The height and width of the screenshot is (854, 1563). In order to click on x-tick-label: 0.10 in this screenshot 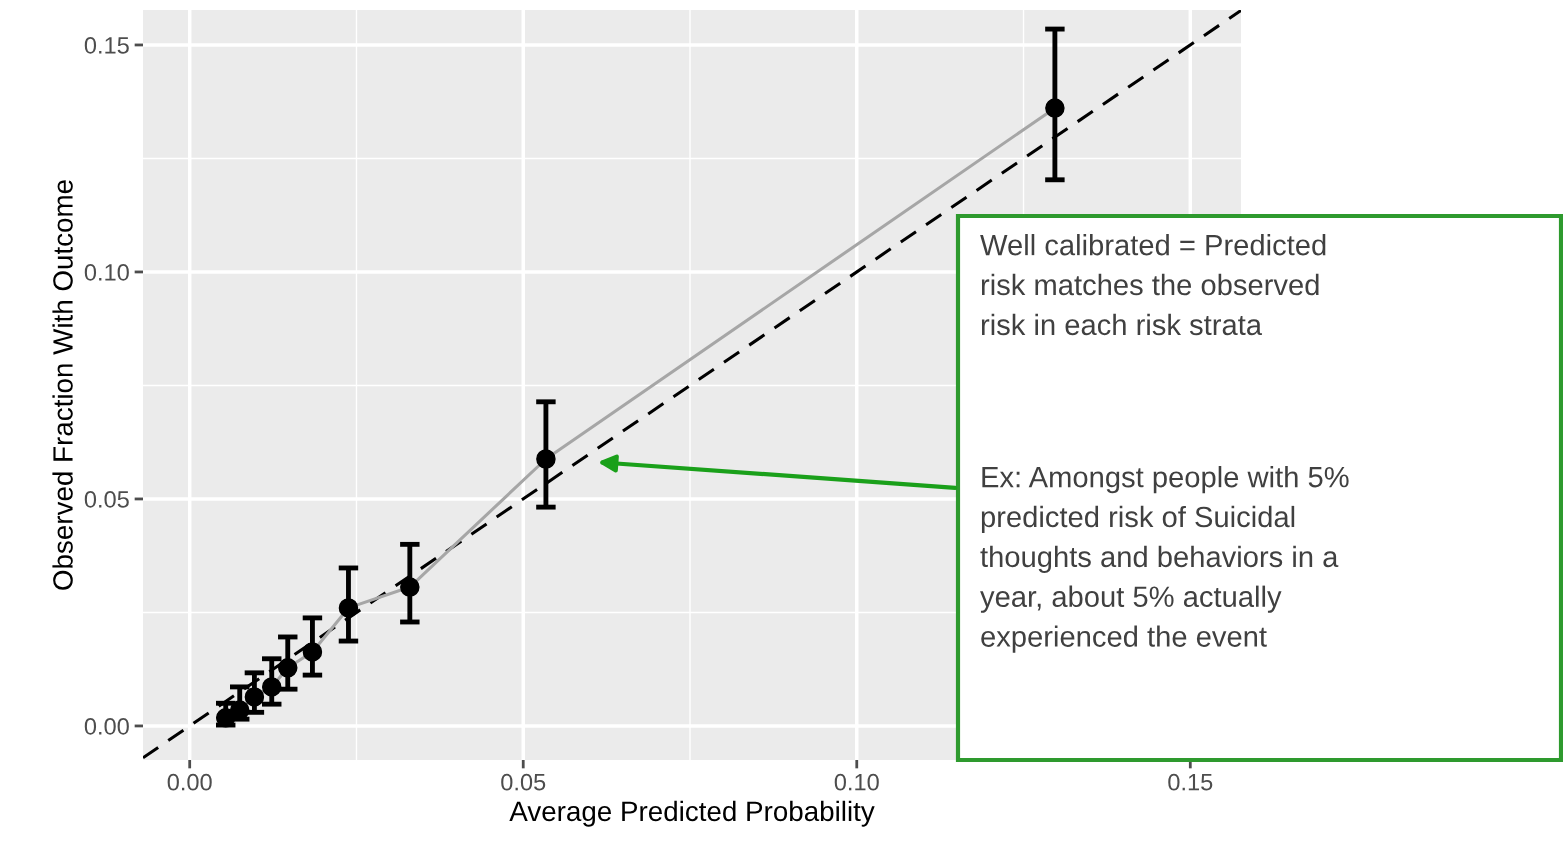, I will do `click(856, 782)`.